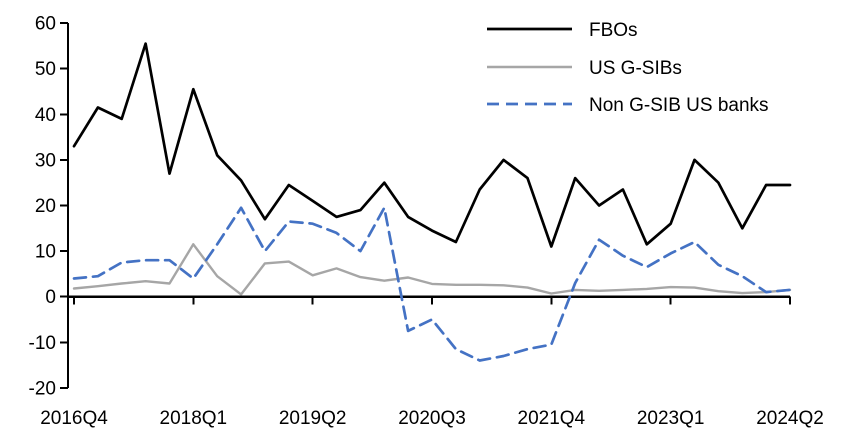 Image resolution: width=852 pixels, height=442 pixels. What do you see at coordinates (74, 418) in the screenshot?
I see `x-tick-label: 2016Q4` at bounding box center [74, 418].